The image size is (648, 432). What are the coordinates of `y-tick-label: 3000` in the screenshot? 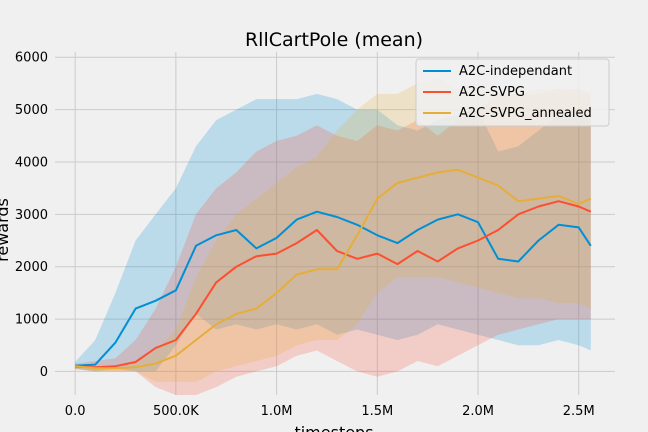 It's located at (31, 215).